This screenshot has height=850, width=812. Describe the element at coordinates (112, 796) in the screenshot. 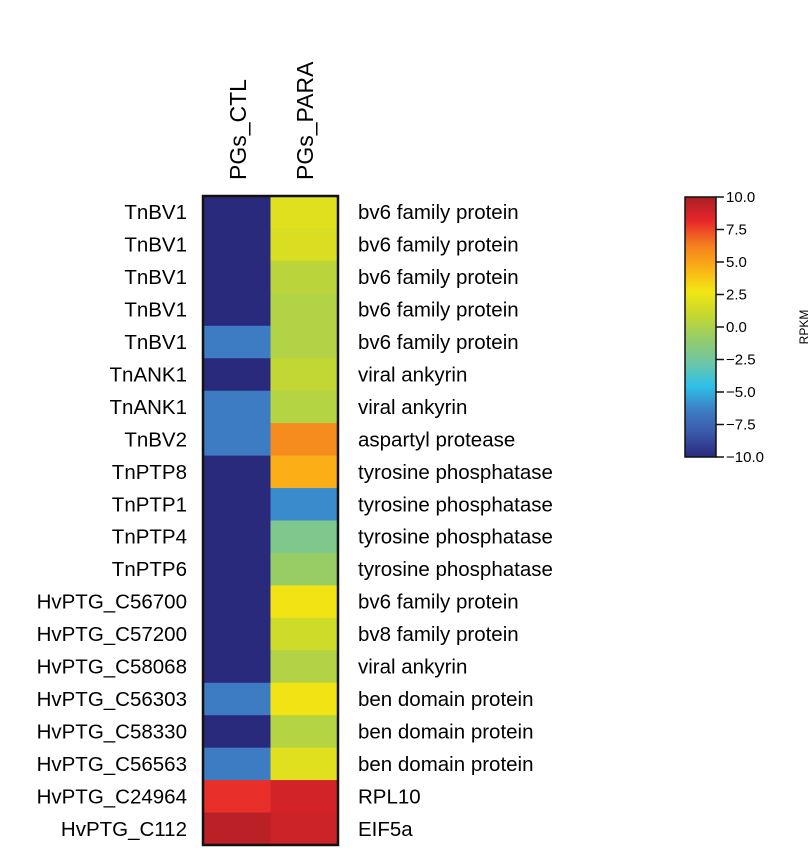

I see `row-label: HvPTG_C24964` at that location.